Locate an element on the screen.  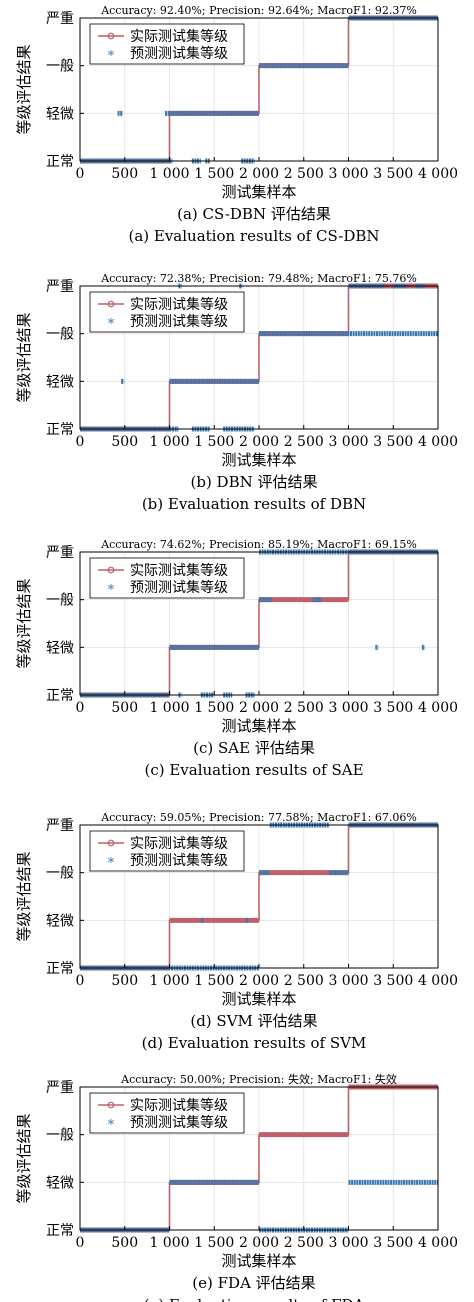
caption-english: (c) Evaluation results of SAE is located at coordinates (253, 770).